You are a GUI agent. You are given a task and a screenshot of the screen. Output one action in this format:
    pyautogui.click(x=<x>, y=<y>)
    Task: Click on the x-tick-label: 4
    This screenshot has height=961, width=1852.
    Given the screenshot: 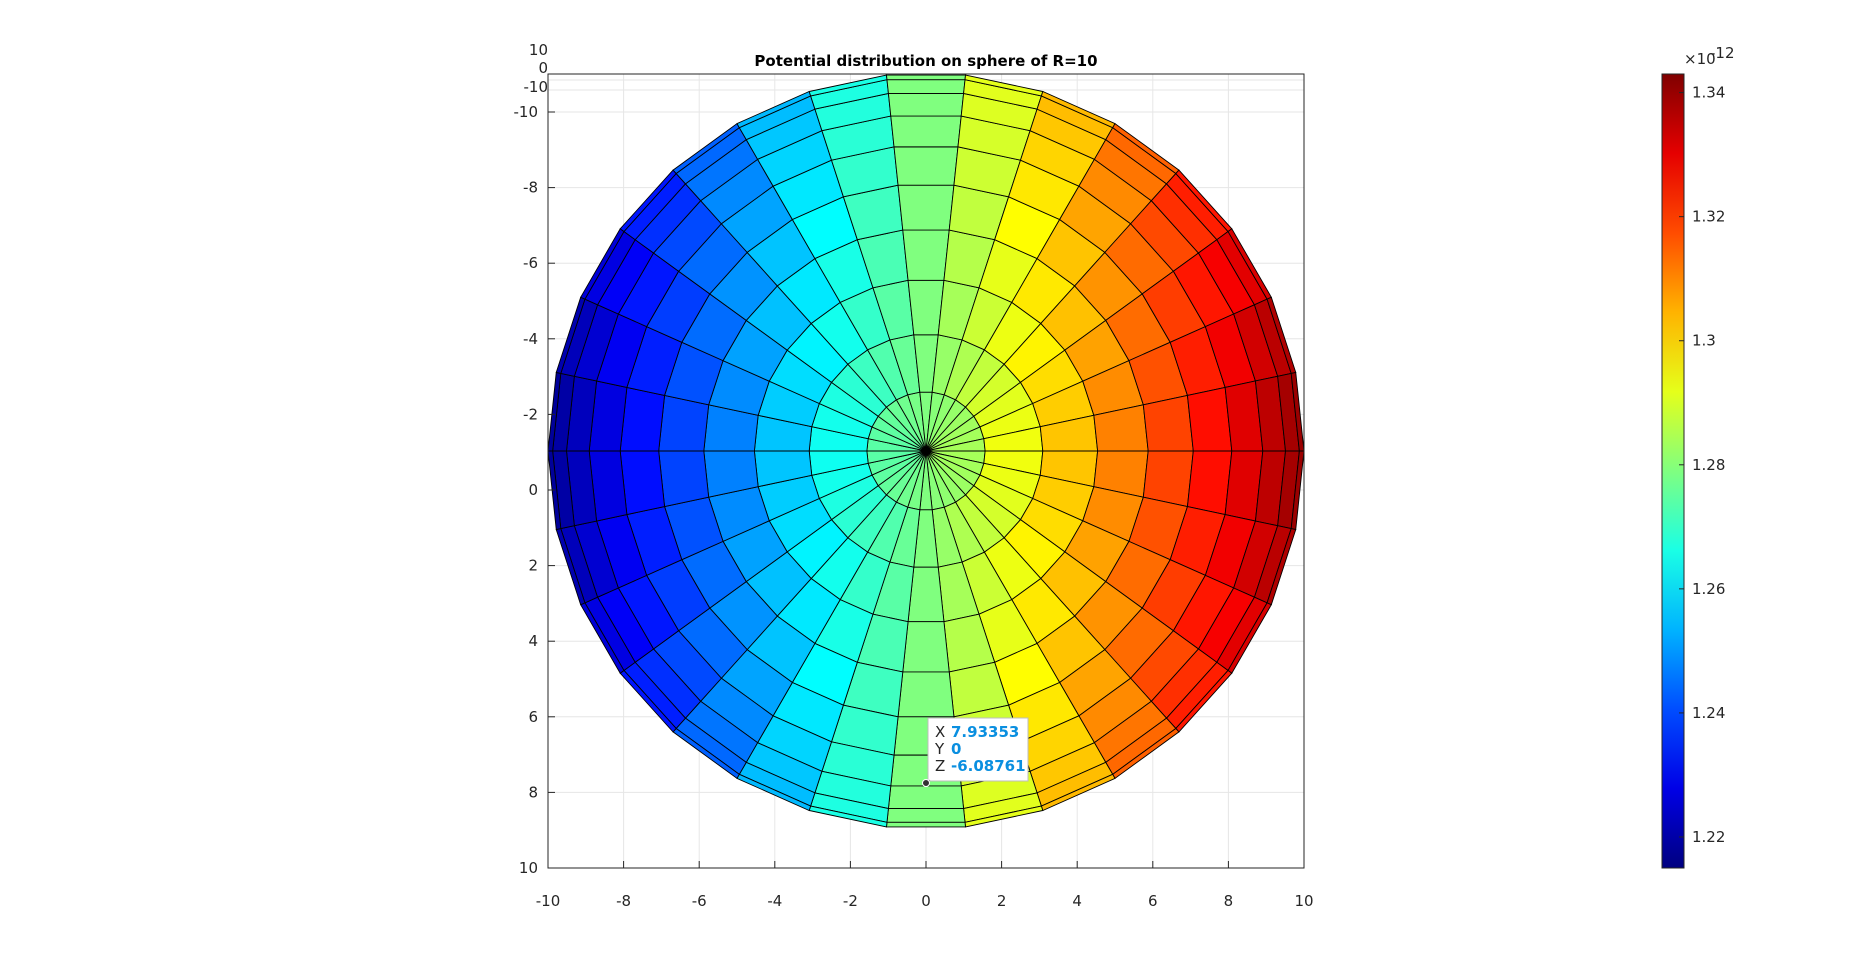 What is the action you would take?
    pyautogui.click(x=1077, y=901)
    